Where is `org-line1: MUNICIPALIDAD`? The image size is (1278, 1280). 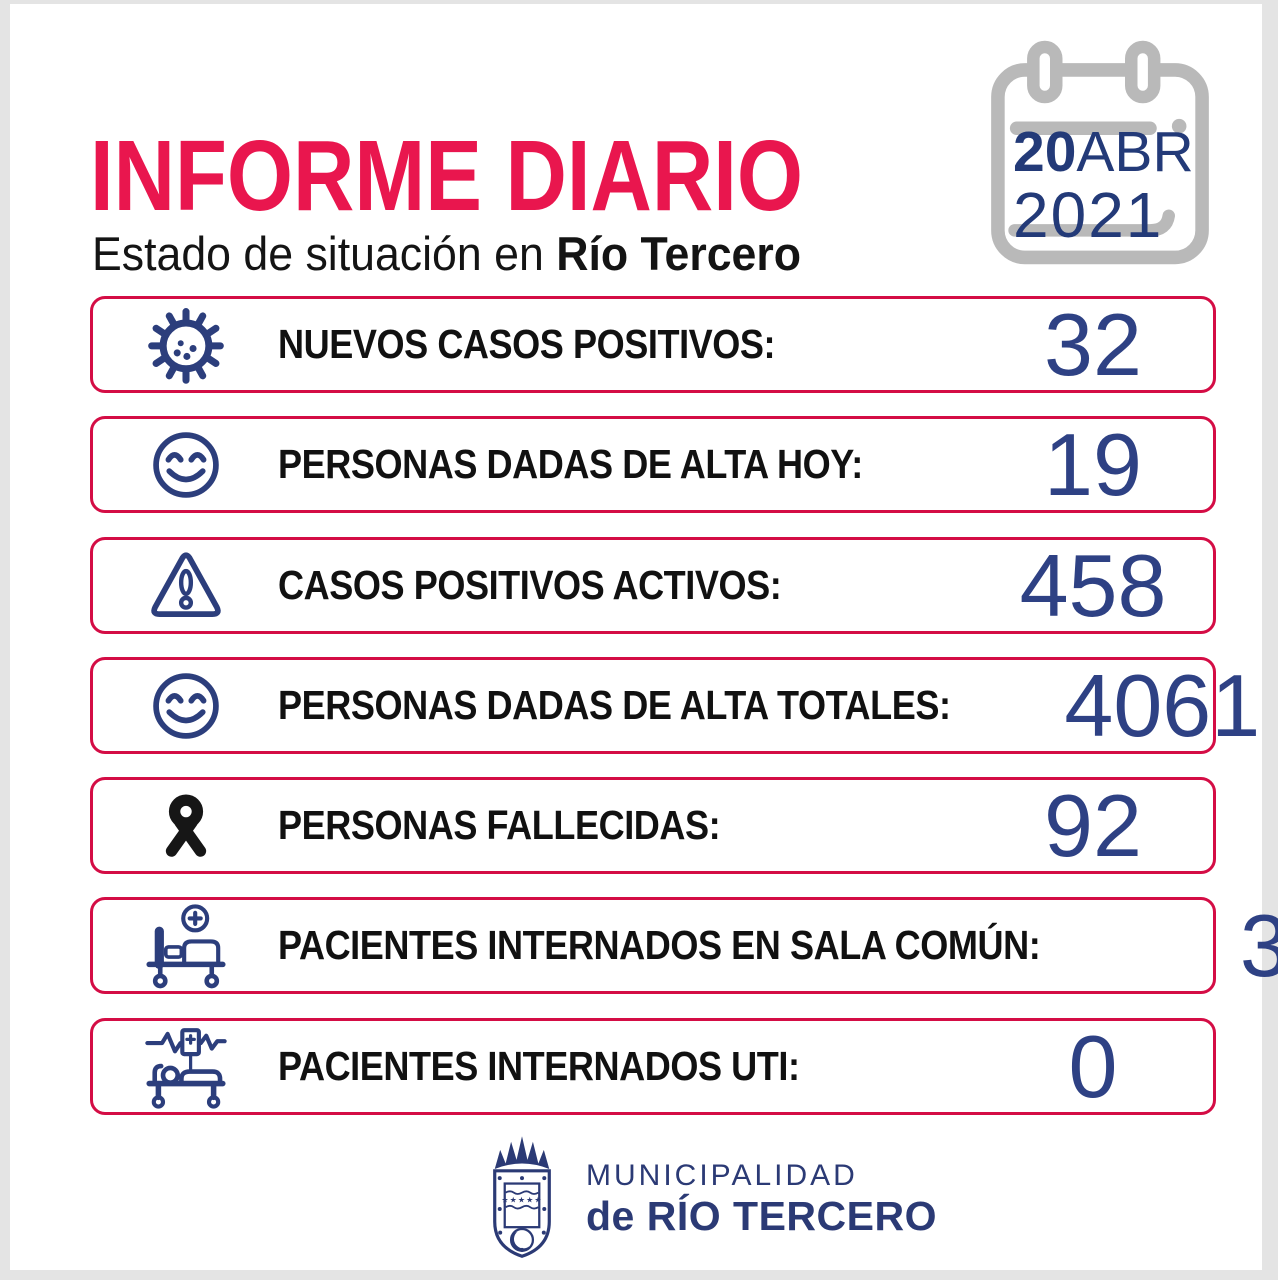
org-line1: MUNICIPALIDAD is located at coordinates (722, 1176).